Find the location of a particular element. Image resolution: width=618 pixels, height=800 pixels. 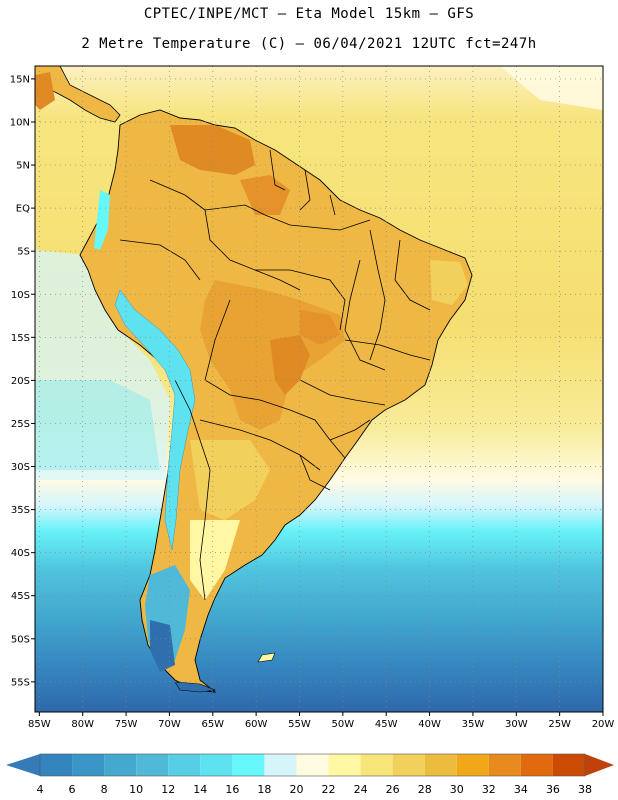

colorbar-label: 8 is located at coordinates (104, 789).